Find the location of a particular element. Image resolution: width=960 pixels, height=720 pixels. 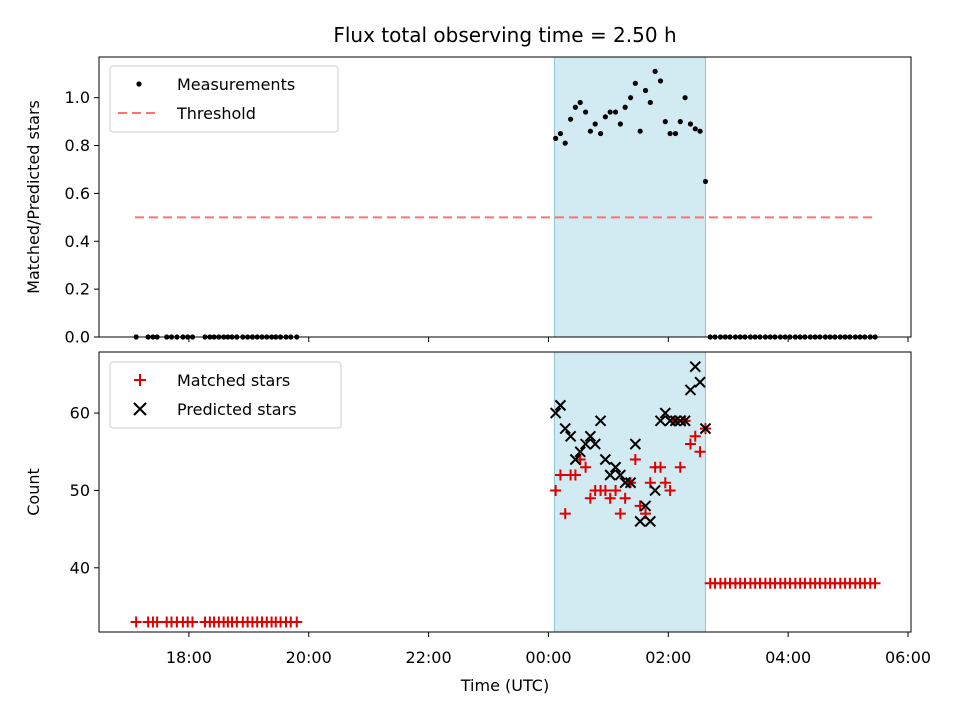

chart-title: Flux total observing time = 2.50 h is located at coordinates (504, 35).